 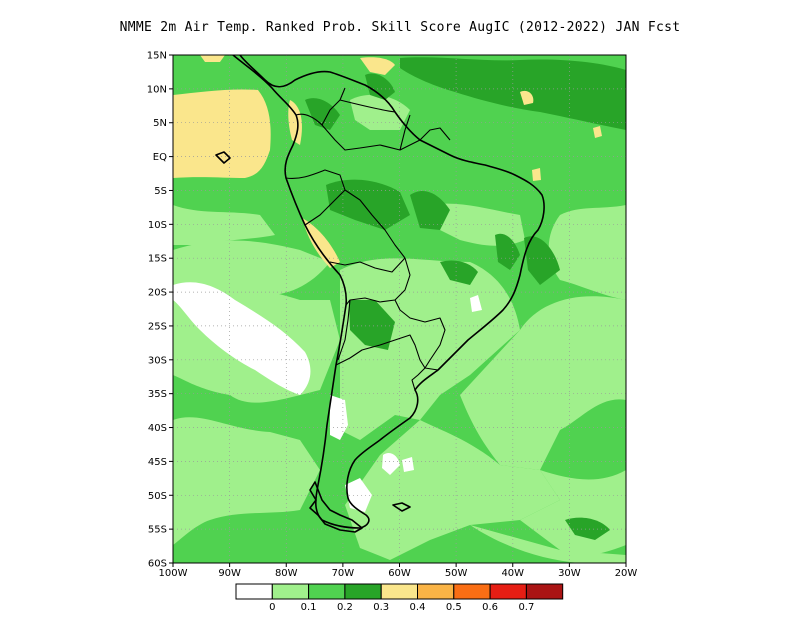 I want to click on legend-label: 0.7, so click(x=526, y=607).